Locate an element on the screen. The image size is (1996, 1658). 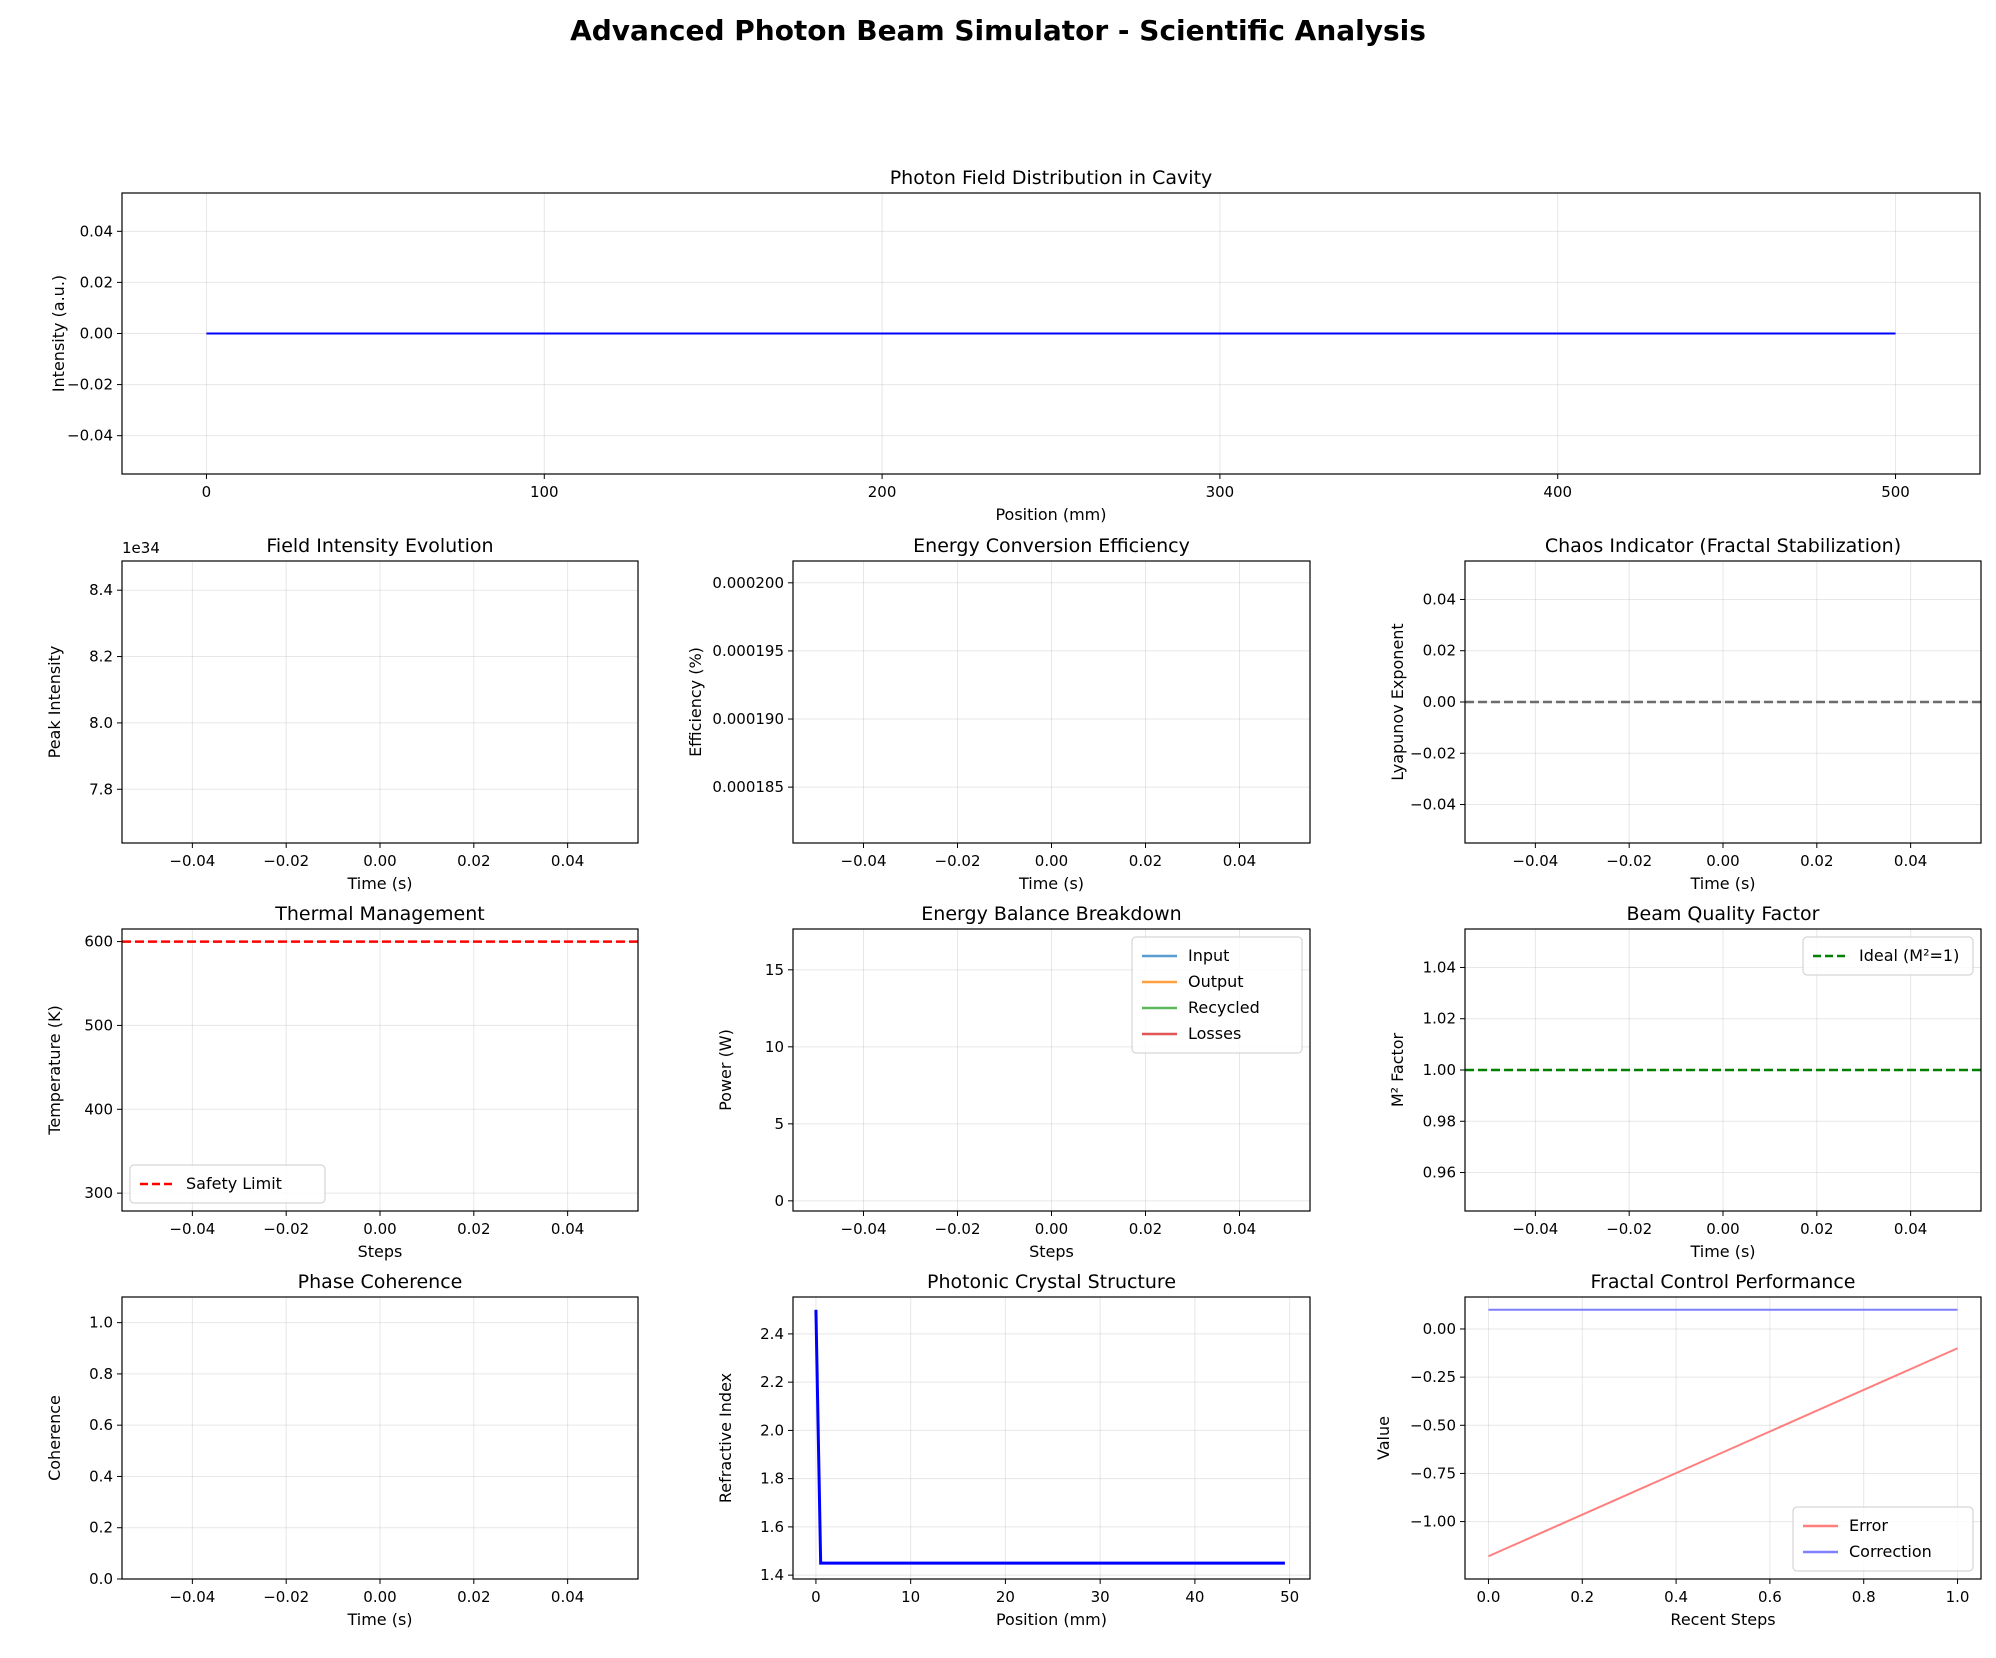
y-axis-label: Efficiency (%) is located at coordinates (695, 702).